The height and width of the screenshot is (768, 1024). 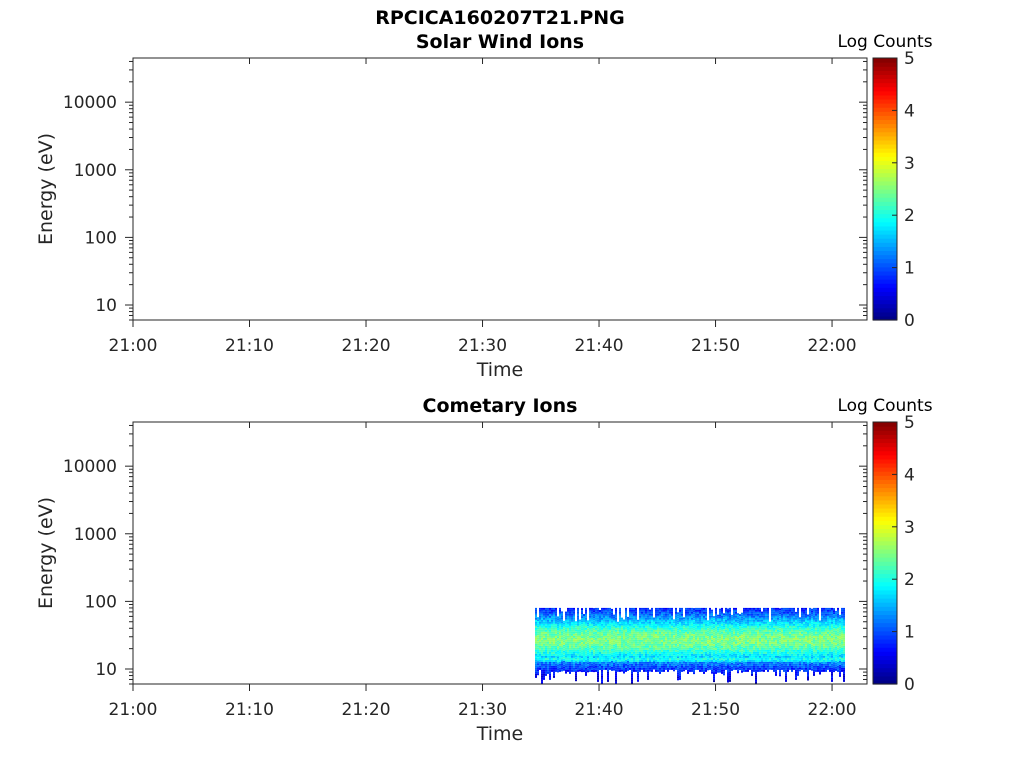 I want to click on colorbar-segment, so click(x=885, y=191).